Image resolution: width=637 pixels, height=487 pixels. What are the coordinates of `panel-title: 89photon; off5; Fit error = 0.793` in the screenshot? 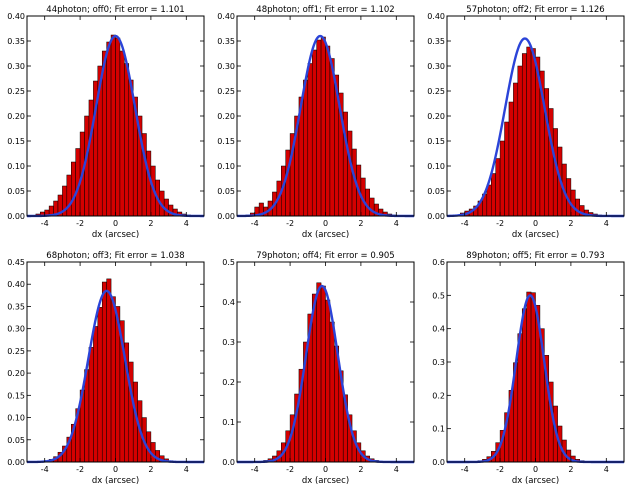 It's located at (535, 256).